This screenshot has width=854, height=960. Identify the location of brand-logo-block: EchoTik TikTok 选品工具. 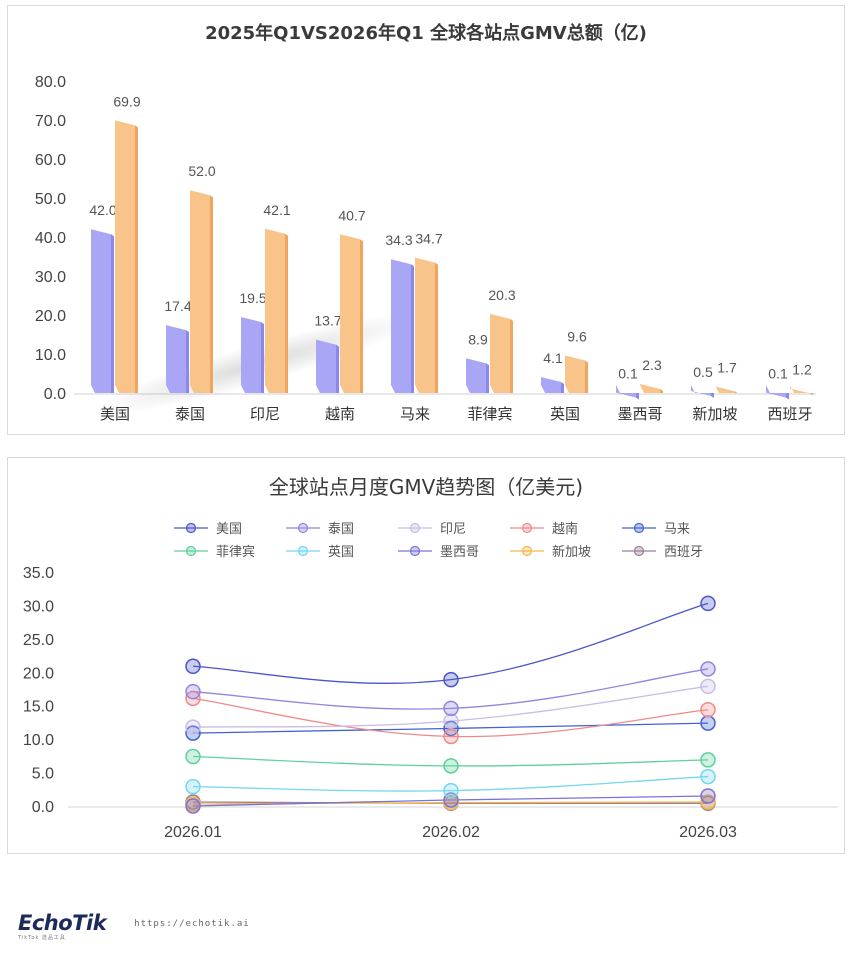
(62, 926).